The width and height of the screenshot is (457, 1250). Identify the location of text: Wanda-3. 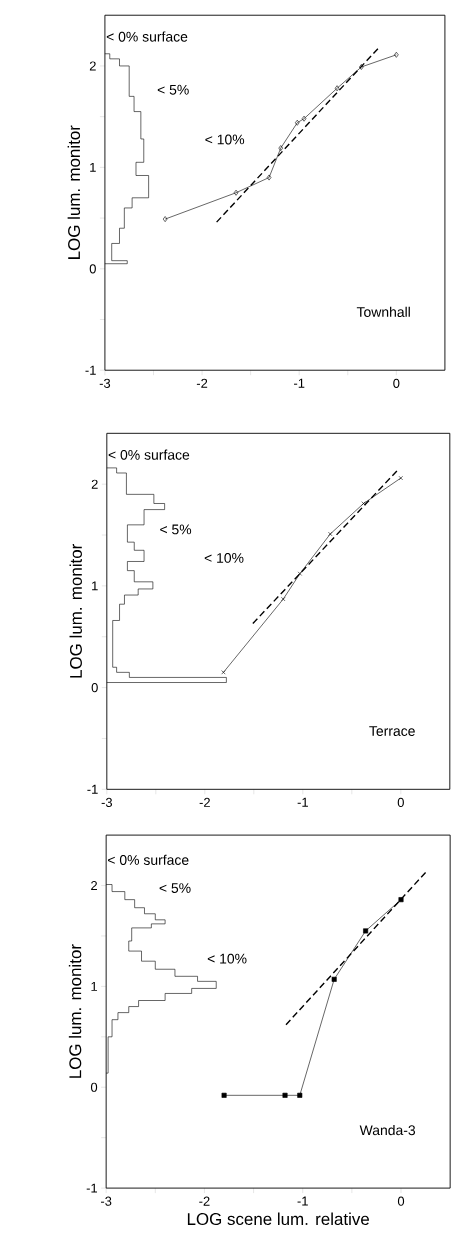
(387, 1130).